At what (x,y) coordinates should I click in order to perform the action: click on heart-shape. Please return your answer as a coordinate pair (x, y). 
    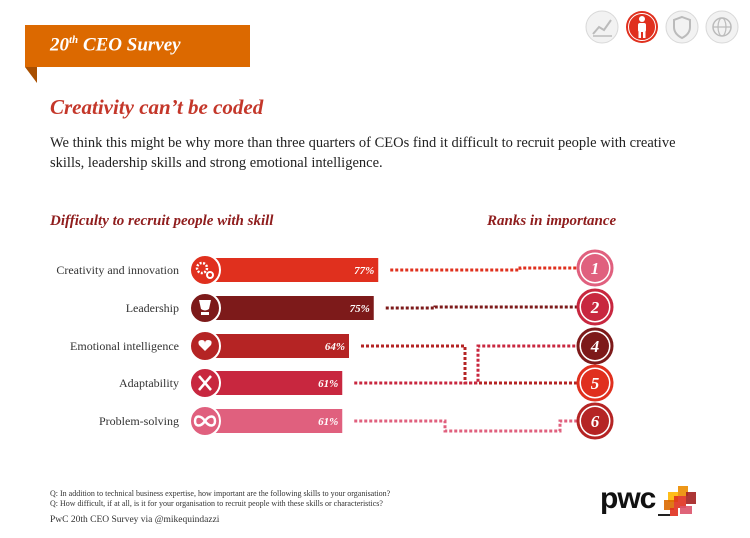
    Looking at the image, I should click on (205, 345).